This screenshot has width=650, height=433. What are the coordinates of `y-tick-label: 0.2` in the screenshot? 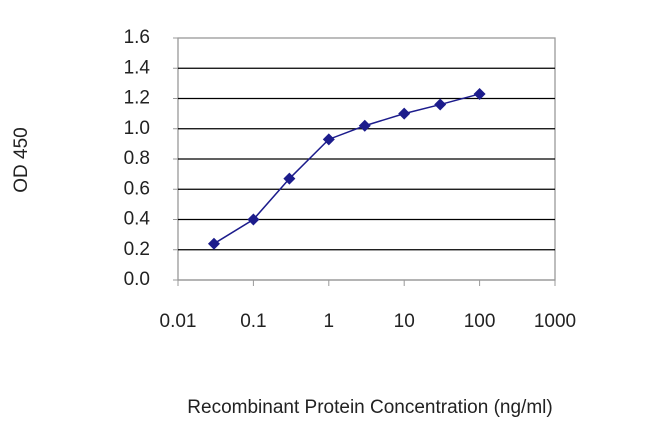 It's located at (137, 249).